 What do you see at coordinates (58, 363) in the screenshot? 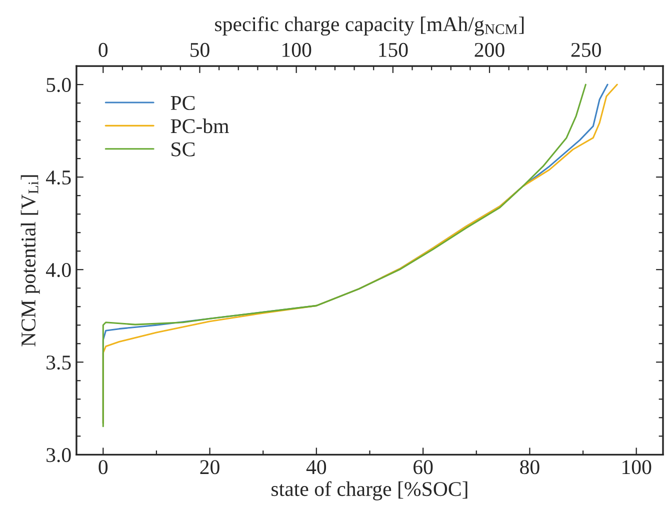
I see `y-tick-label: 3.5` at bounding box center [58, 363].